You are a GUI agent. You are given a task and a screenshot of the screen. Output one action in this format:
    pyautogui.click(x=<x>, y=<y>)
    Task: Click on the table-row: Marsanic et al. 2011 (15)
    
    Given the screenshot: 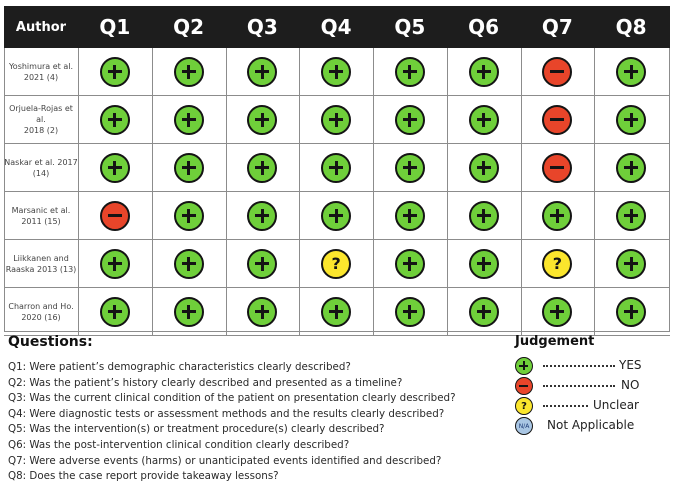 What is the action you would take?
    pyautogui.click(x=337, y=216)
    